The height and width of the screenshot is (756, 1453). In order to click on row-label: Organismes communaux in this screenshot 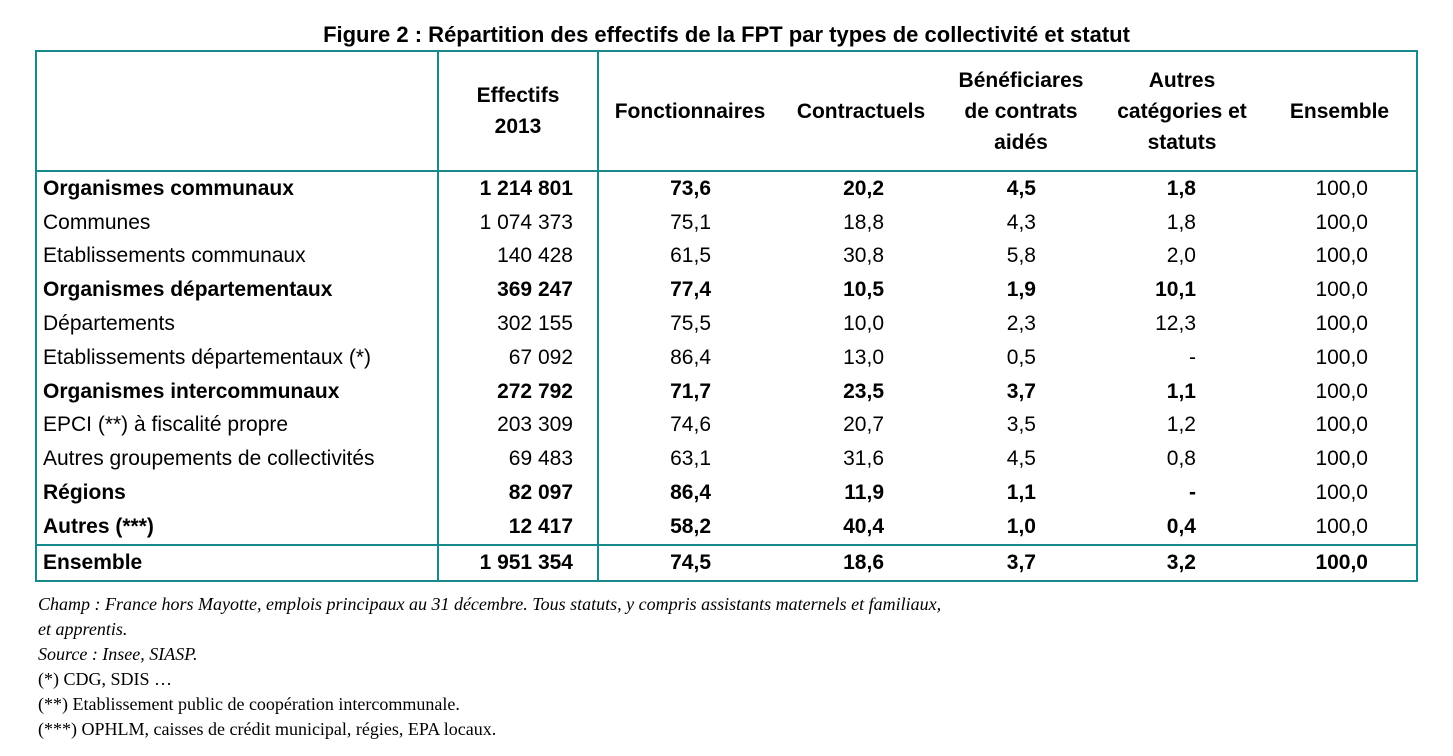, I will do `click(168, 188)`.